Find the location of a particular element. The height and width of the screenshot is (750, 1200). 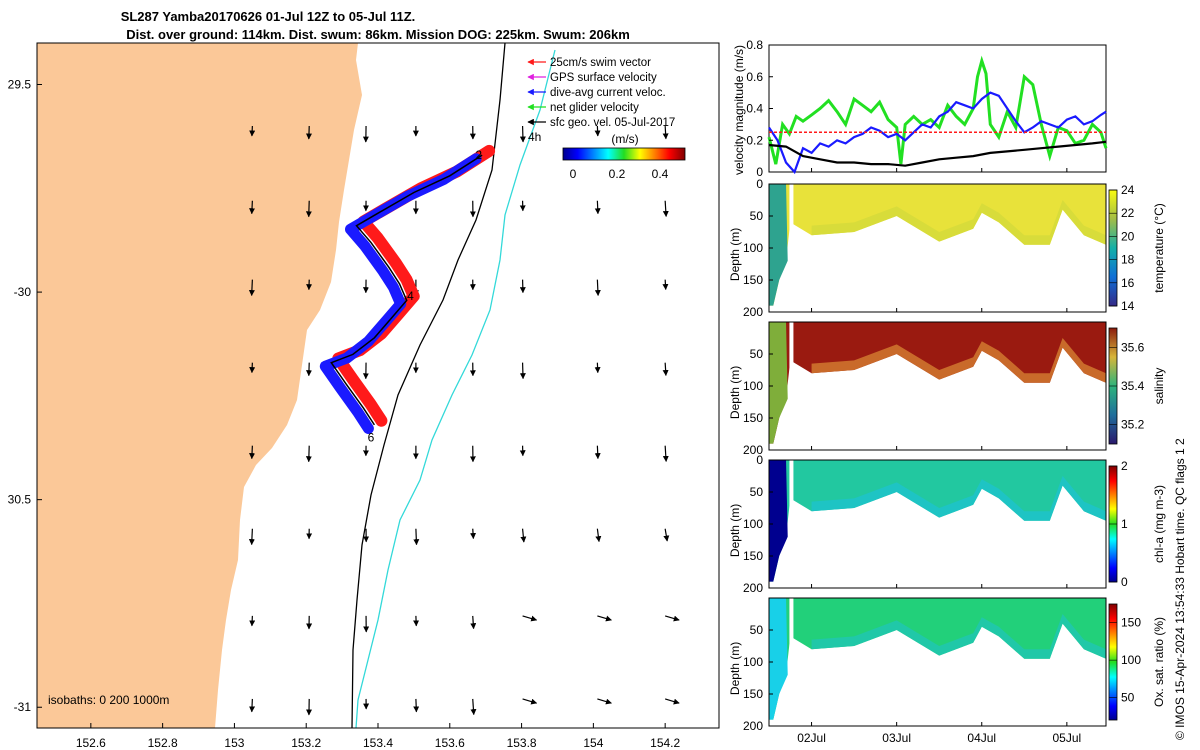

map-xtick-label: 153.6 is located at coordinates (450, 743).